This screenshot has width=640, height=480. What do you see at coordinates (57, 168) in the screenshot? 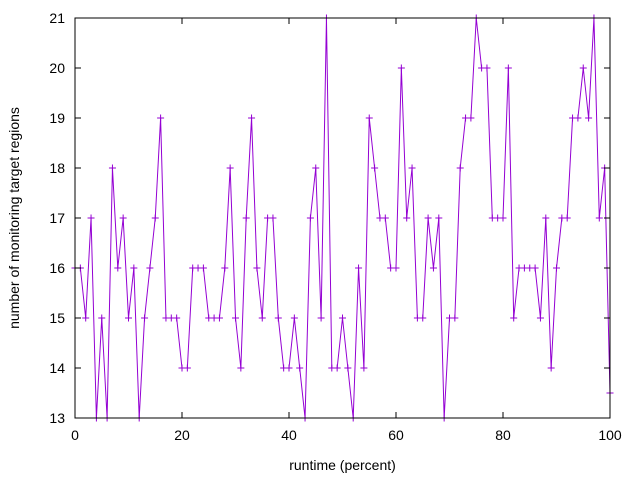
I see `y-tick-label: 18` at bounding box center [57, 168].